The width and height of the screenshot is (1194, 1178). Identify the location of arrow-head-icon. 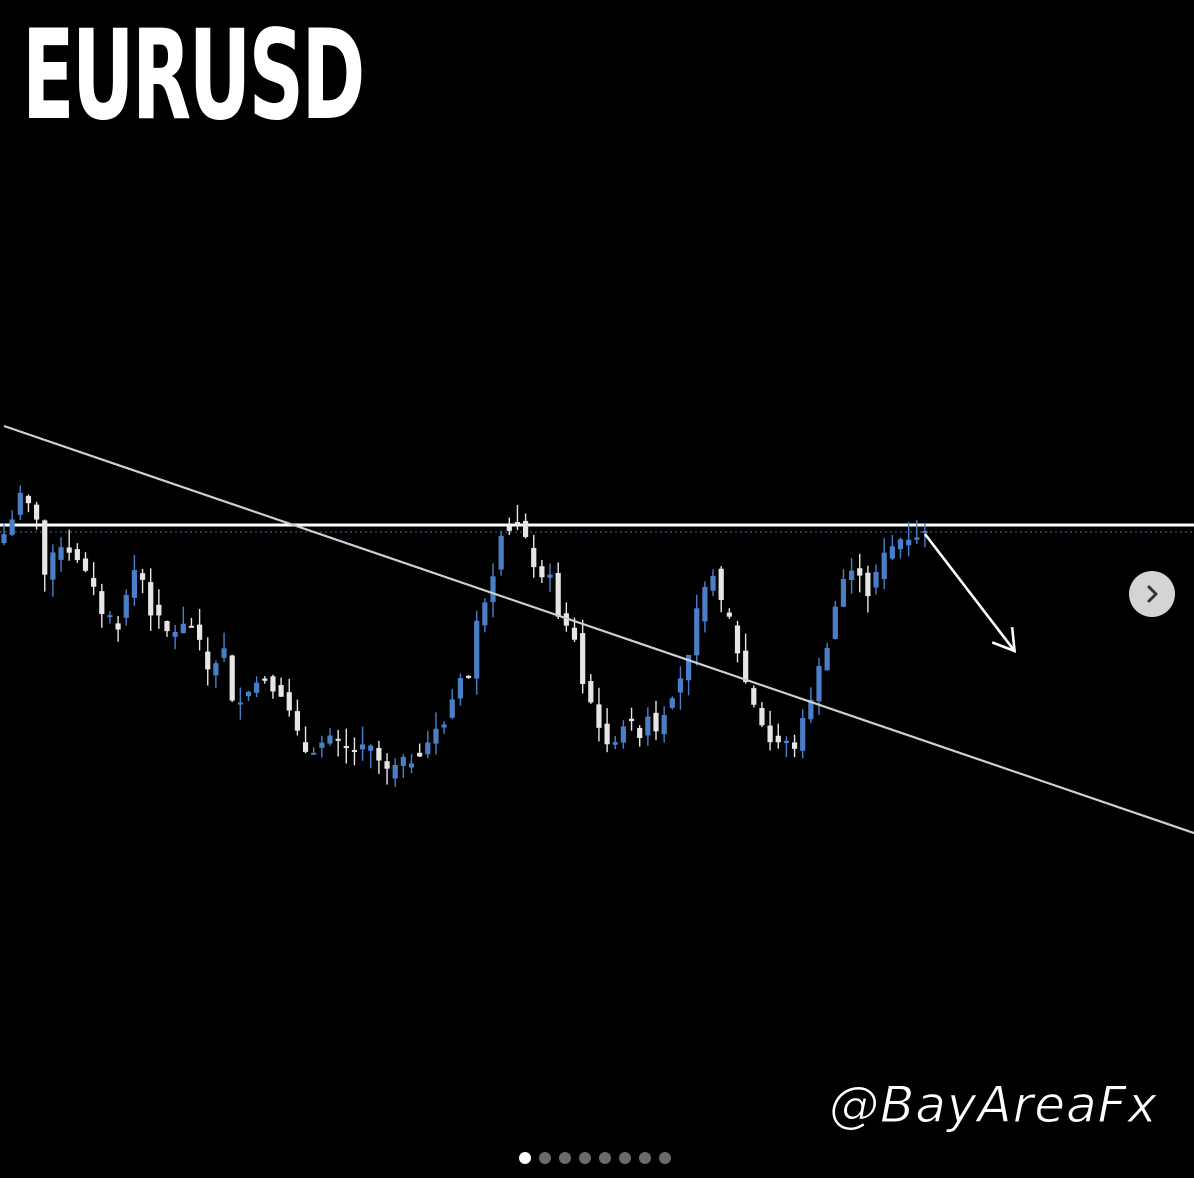
(1004, 639).